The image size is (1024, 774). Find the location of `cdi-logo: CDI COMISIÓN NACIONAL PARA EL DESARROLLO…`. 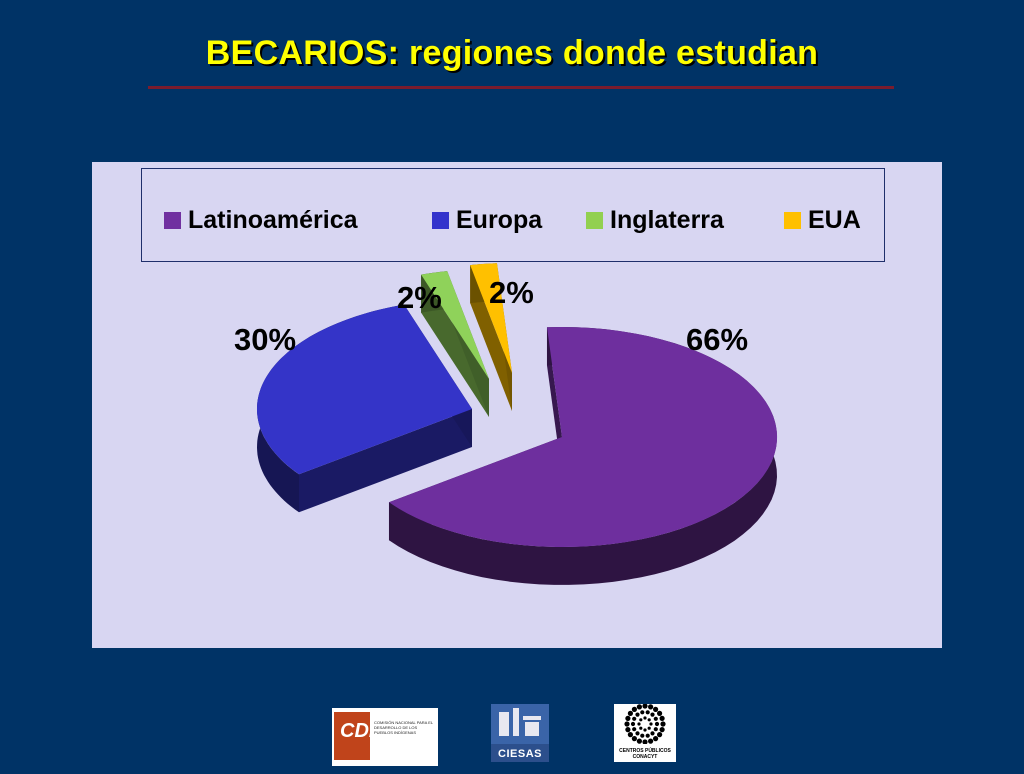

cdi-logo: CDI COMISIÓN NACIONAL PARA EL DESARROLLO… is located at coordinates (385, 737).